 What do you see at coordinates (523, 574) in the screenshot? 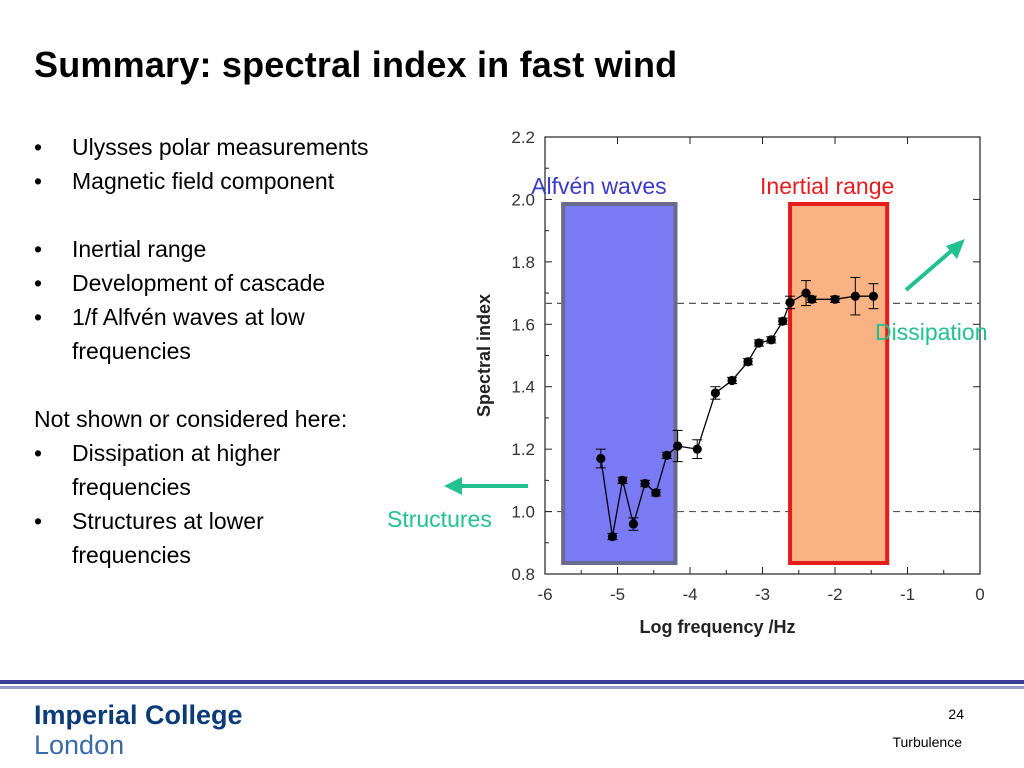
I see `y-tick-label: 0.8` at bounding box center [523, 574].